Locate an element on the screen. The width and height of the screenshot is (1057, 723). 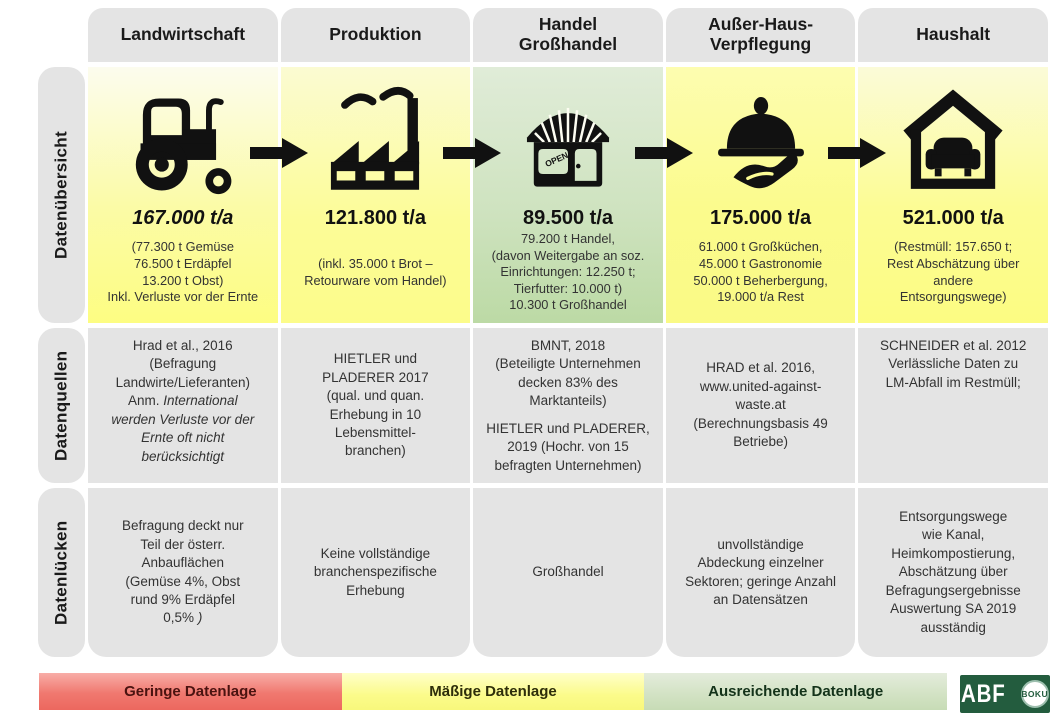
amount-landwirtschaft: 167.000 t/a is located at coordinates (183, 218).